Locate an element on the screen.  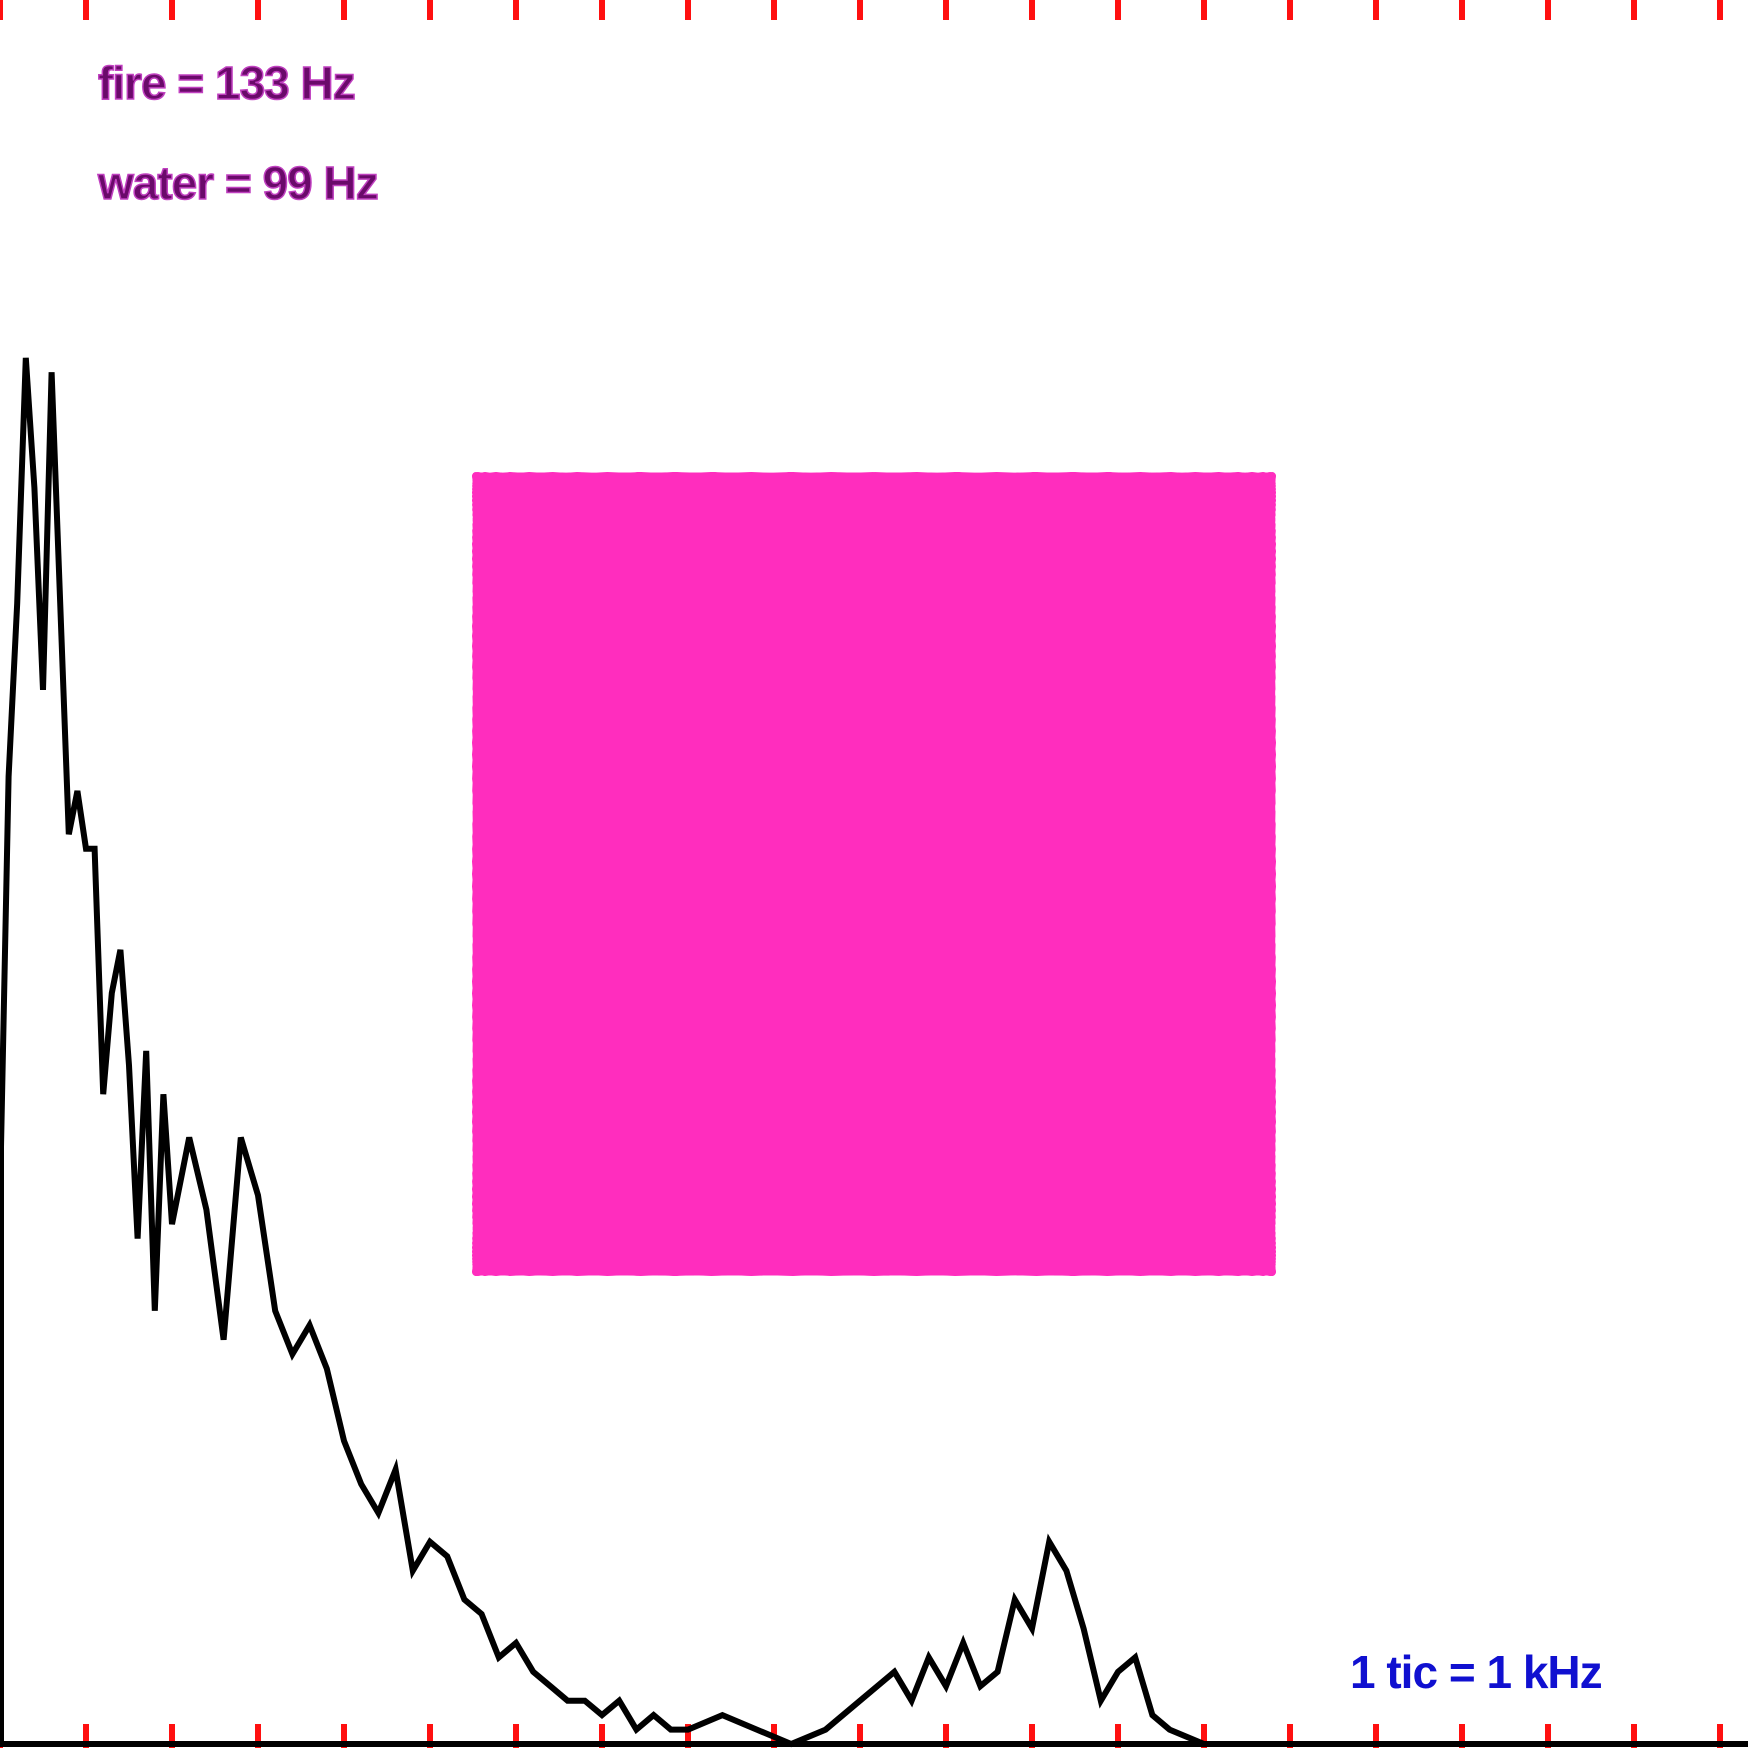
top-tick-marks is located at coordinates (861, 10).